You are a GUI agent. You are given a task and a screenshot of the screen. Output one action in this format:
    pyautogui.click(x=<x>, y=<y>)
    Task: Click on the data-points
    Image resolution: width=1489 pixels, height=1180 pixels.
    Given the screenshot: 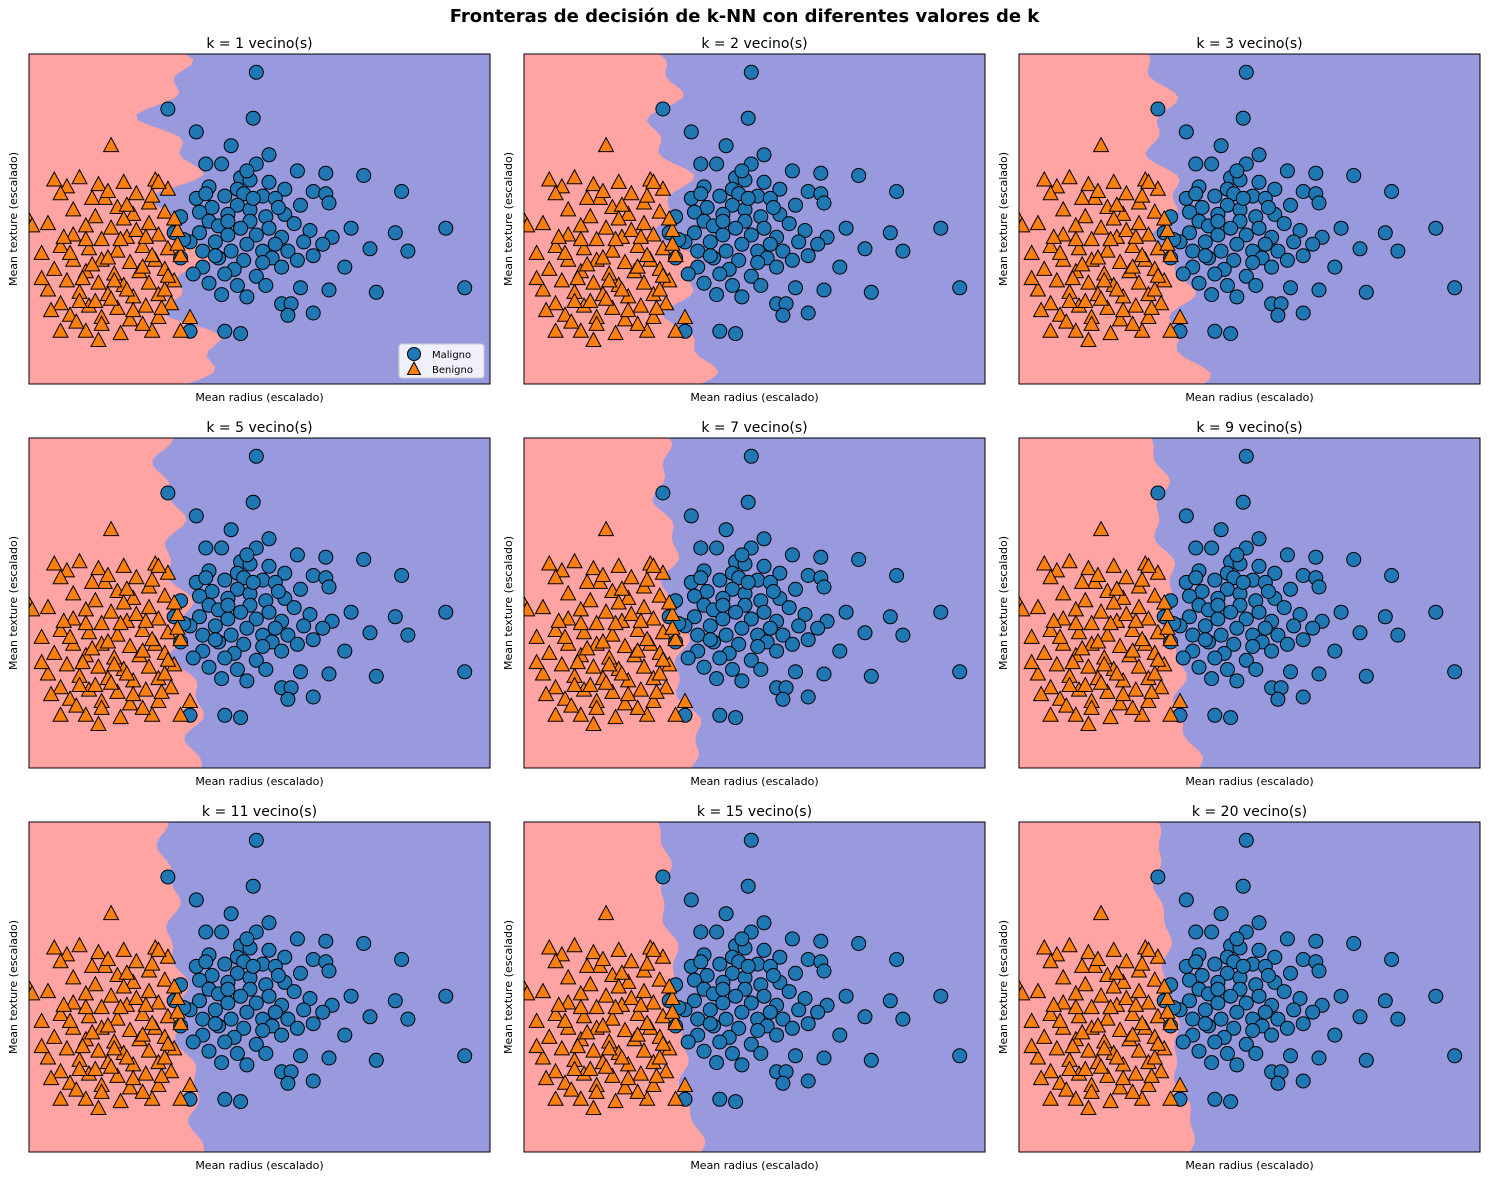 What is the action you would take?
    pyautogui.click(x=1241, y=205)
    